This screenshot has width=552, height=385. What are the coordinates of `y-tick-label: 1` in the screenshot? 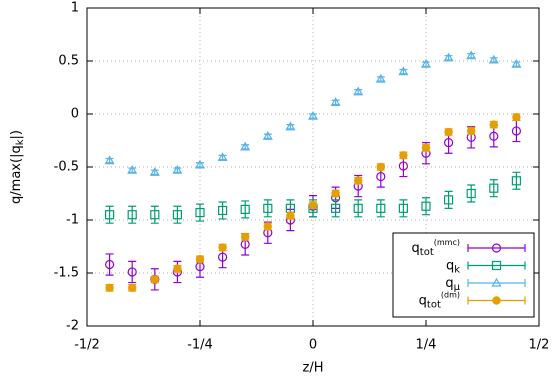 It's located at (75, 8).